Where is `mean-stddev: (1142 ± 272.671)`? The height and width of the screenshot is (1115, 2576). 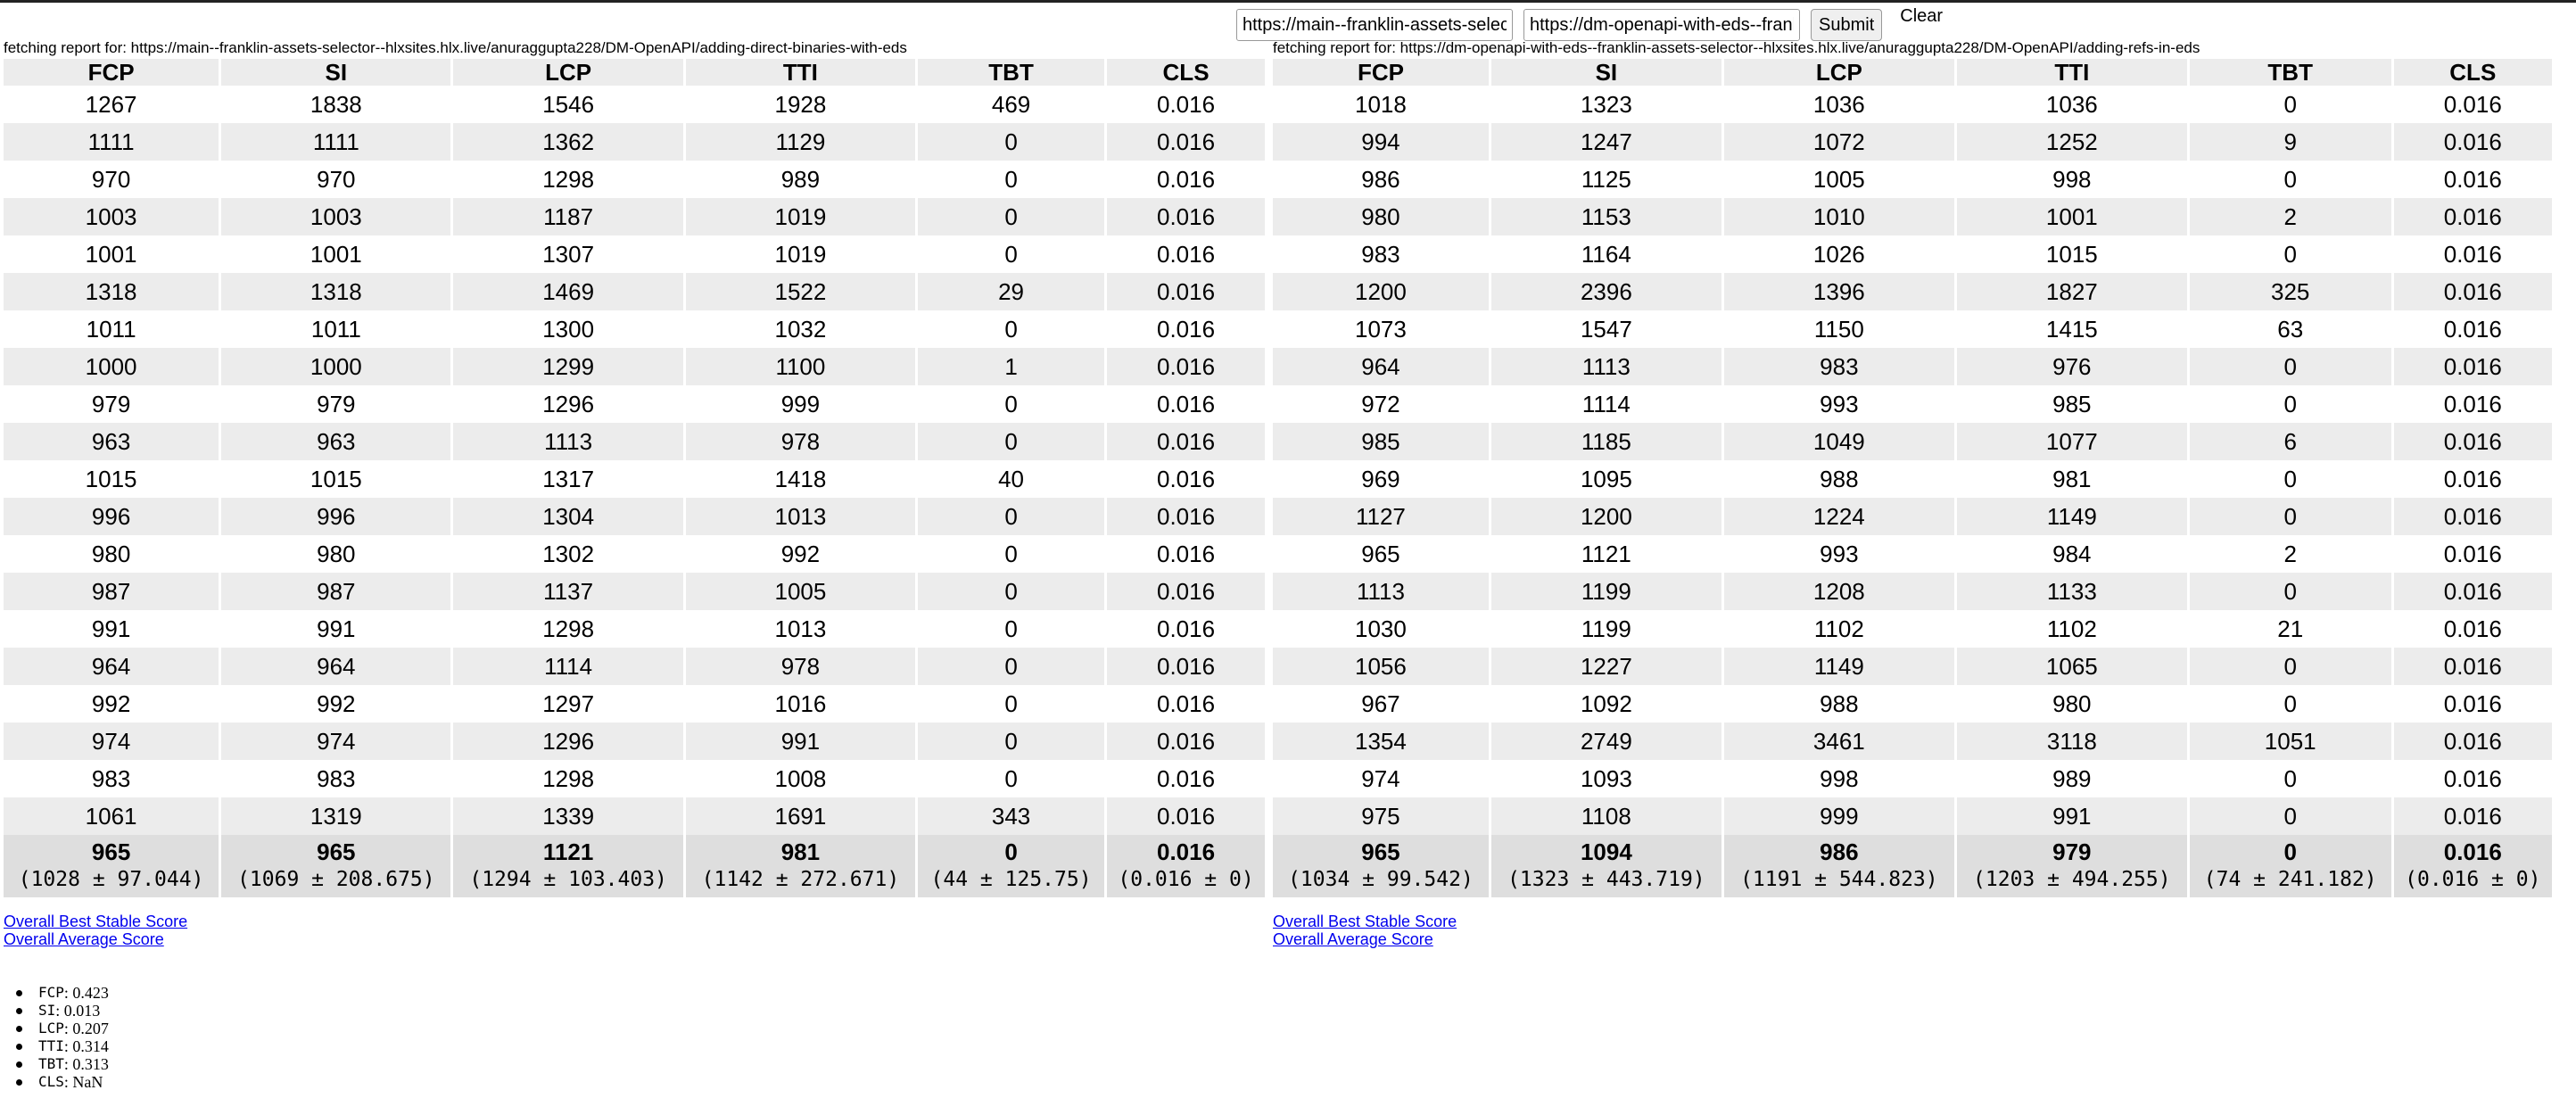
mean-stddev: (1142 ± 272.671) is located at coordinates (800, 879).